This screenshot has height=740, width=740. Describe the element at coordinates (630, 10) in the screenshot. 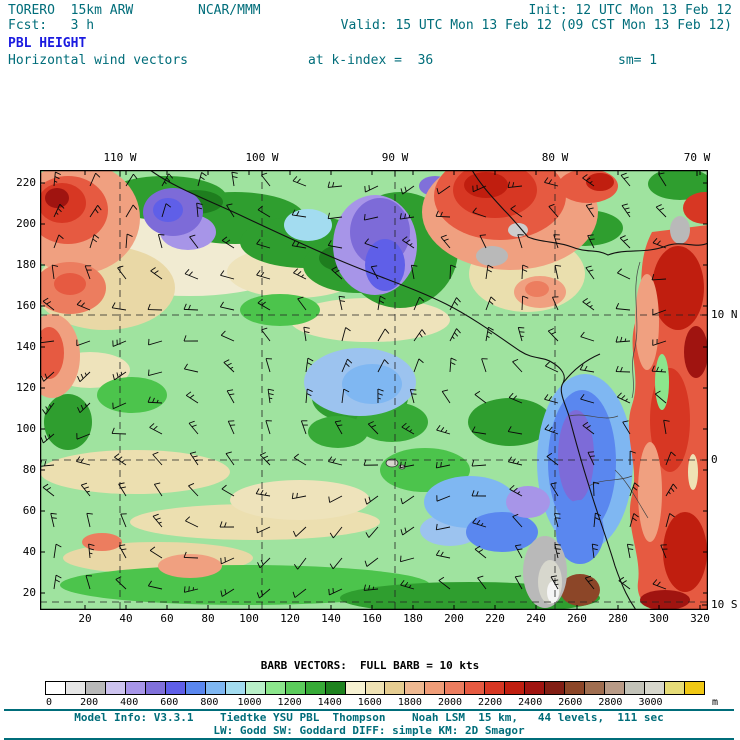

I see `init-time: Init: 12 UTC Mon 13 Feb 12` at that location.